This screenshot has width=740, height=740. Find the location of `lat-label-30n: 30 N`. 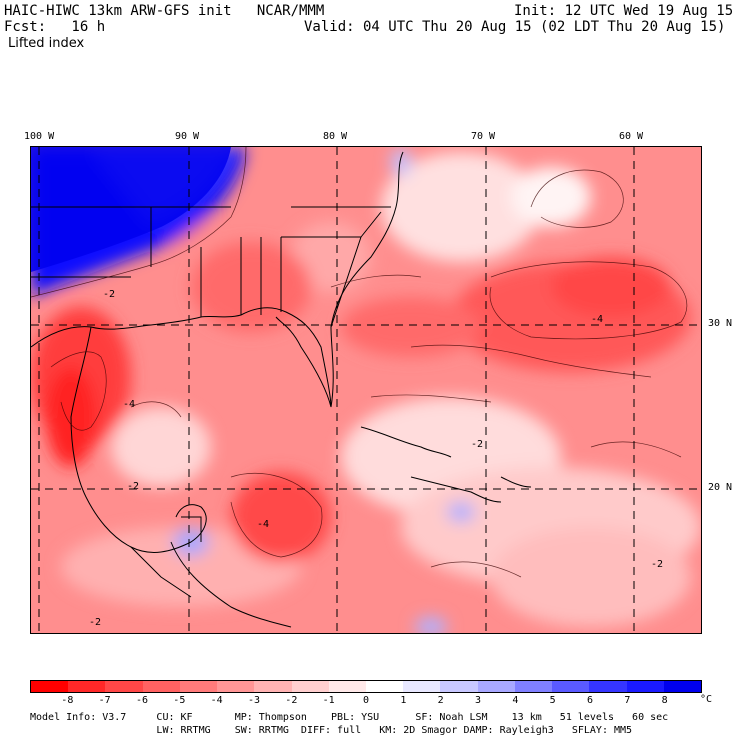

lat-label-30n: 30 N is located at coordinates (720, 323).